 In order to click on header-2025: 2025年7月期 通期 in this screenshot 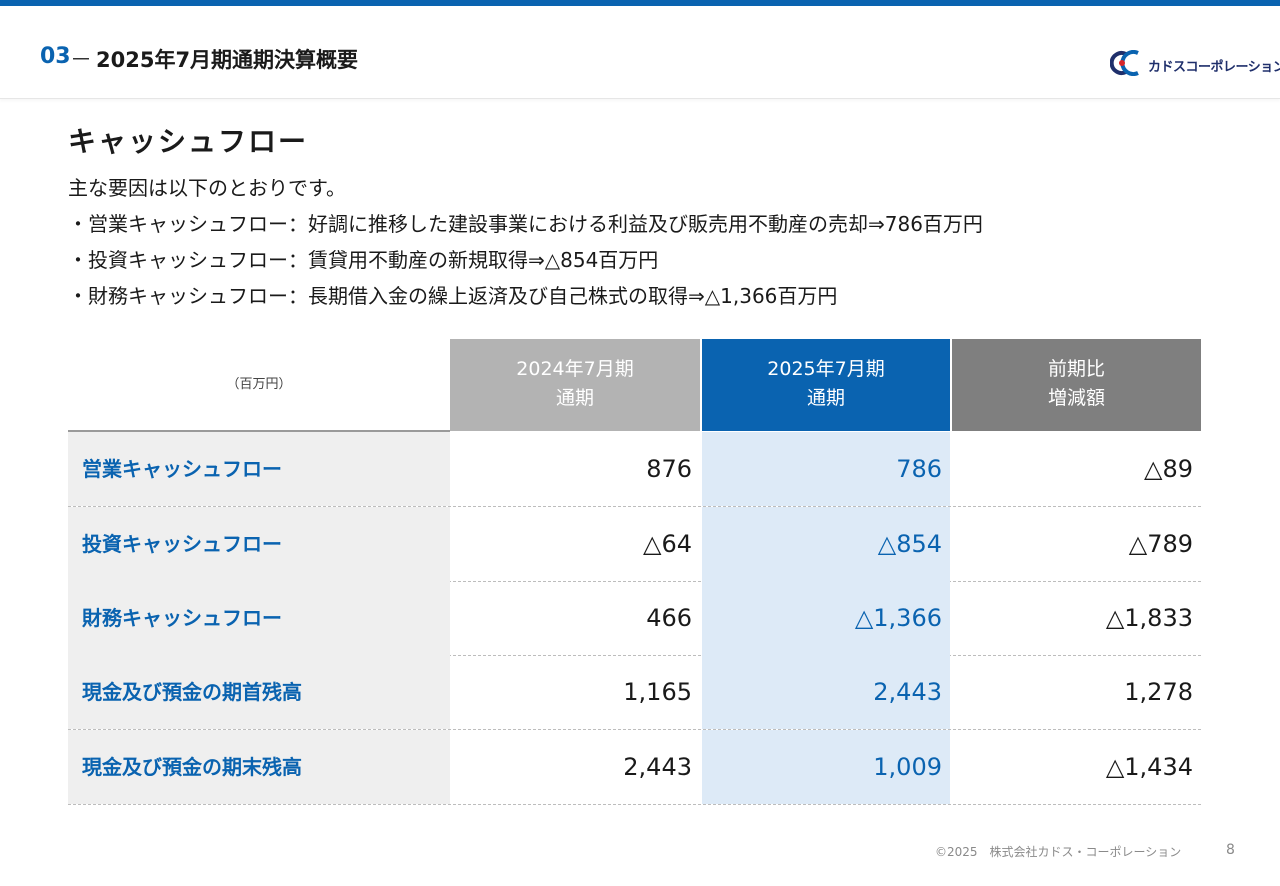, I will do `click(826, 385)`.